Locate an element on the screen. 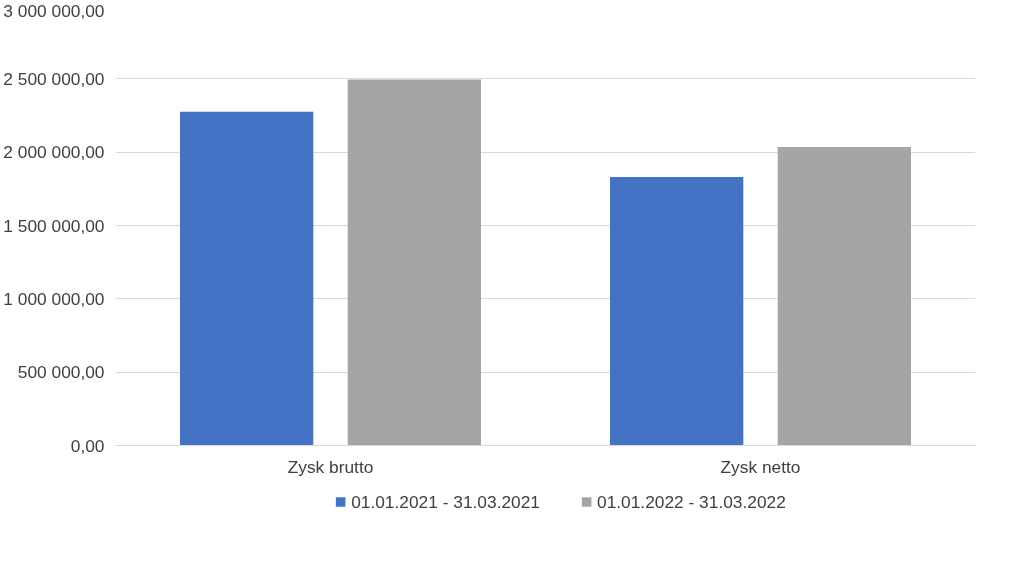 The width and height of the screenshot is (1022, 574). y-tick-label: 1 500 000,00 is located at coordinates (54, 225).